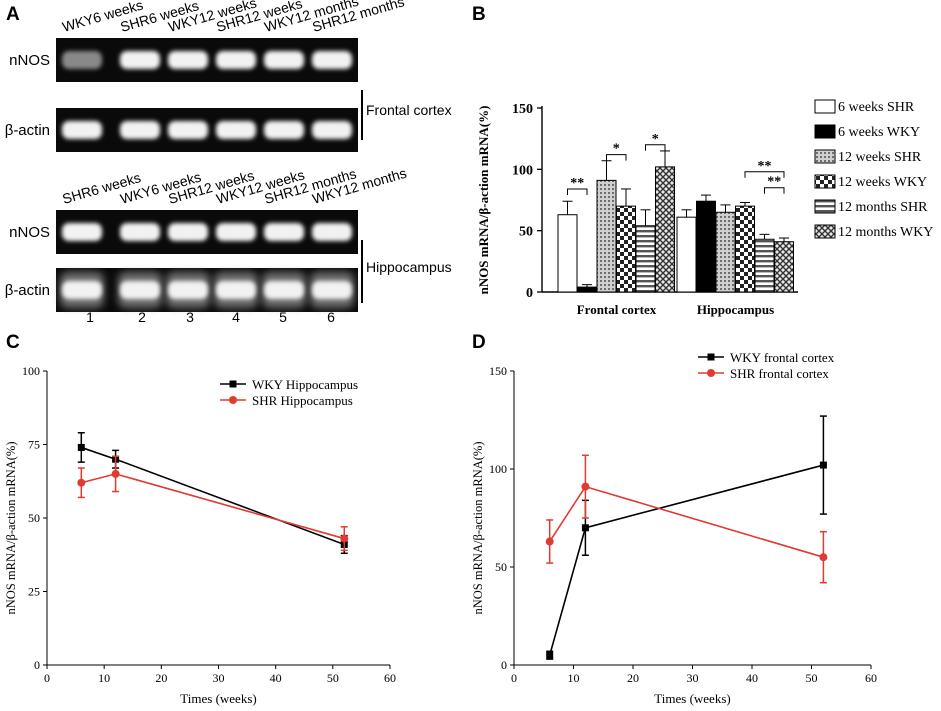 This screenshot has width=941, height=711. I want to click on gel-lane-number: 5, so click(283, 317).